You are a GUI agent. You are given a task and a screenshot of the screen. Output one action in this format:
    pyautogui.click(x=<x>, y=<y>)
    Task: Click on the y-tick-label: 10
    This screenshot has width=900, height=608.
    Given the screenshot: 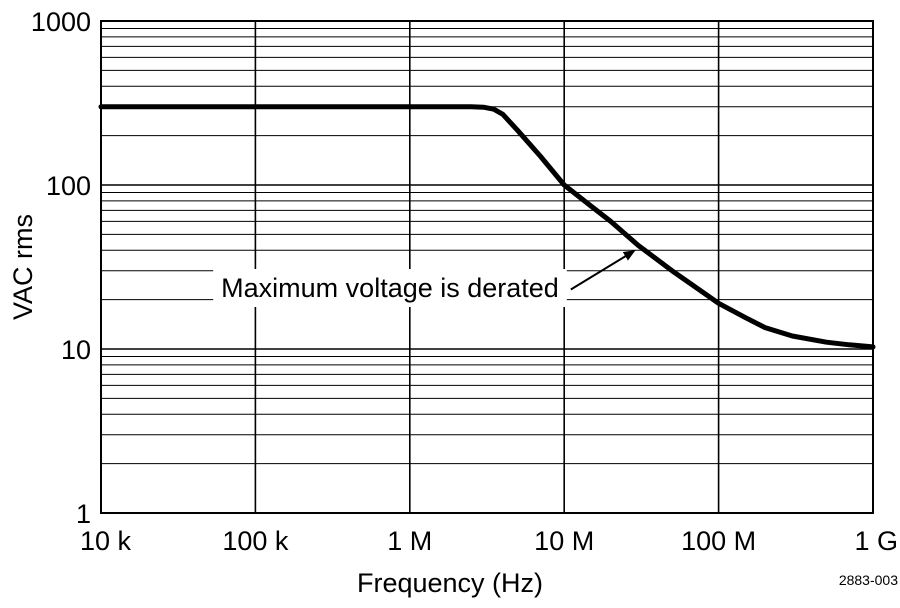 What is the action you would take?
    pyautogui.click(x=76, y=350)
    